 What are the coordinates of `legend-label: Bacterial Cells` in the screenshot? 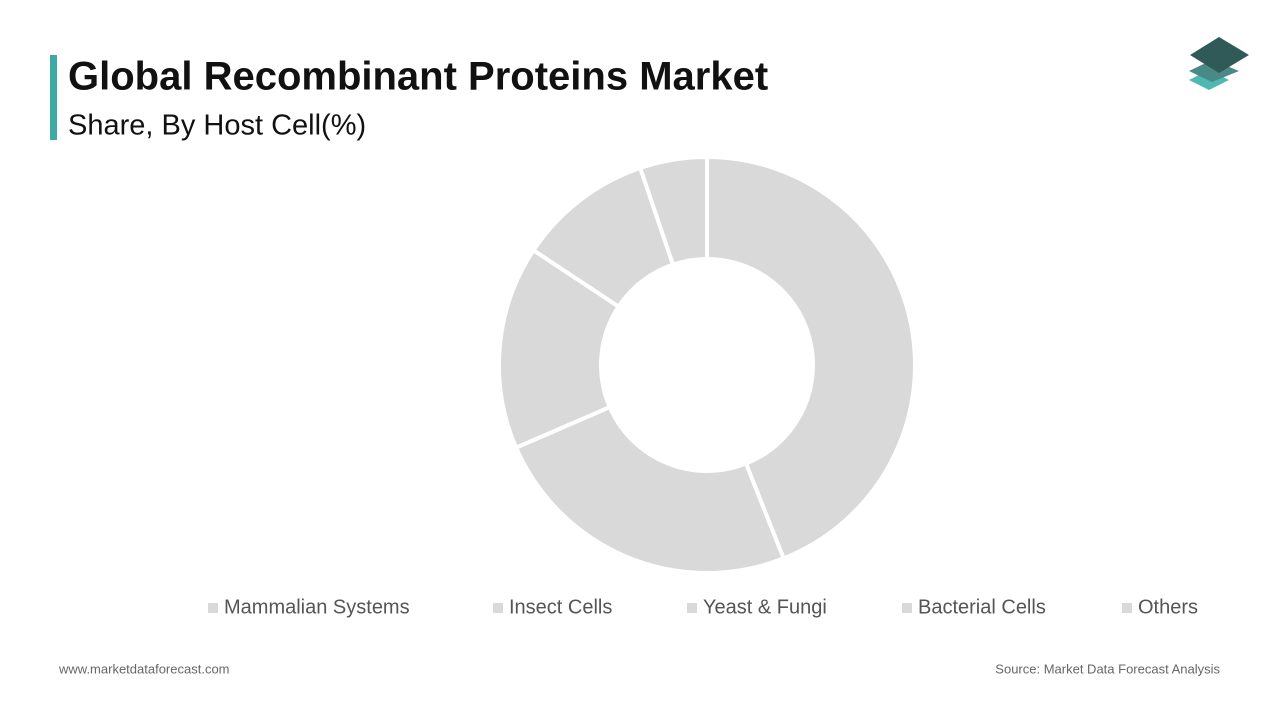 It's located at (982, 607).